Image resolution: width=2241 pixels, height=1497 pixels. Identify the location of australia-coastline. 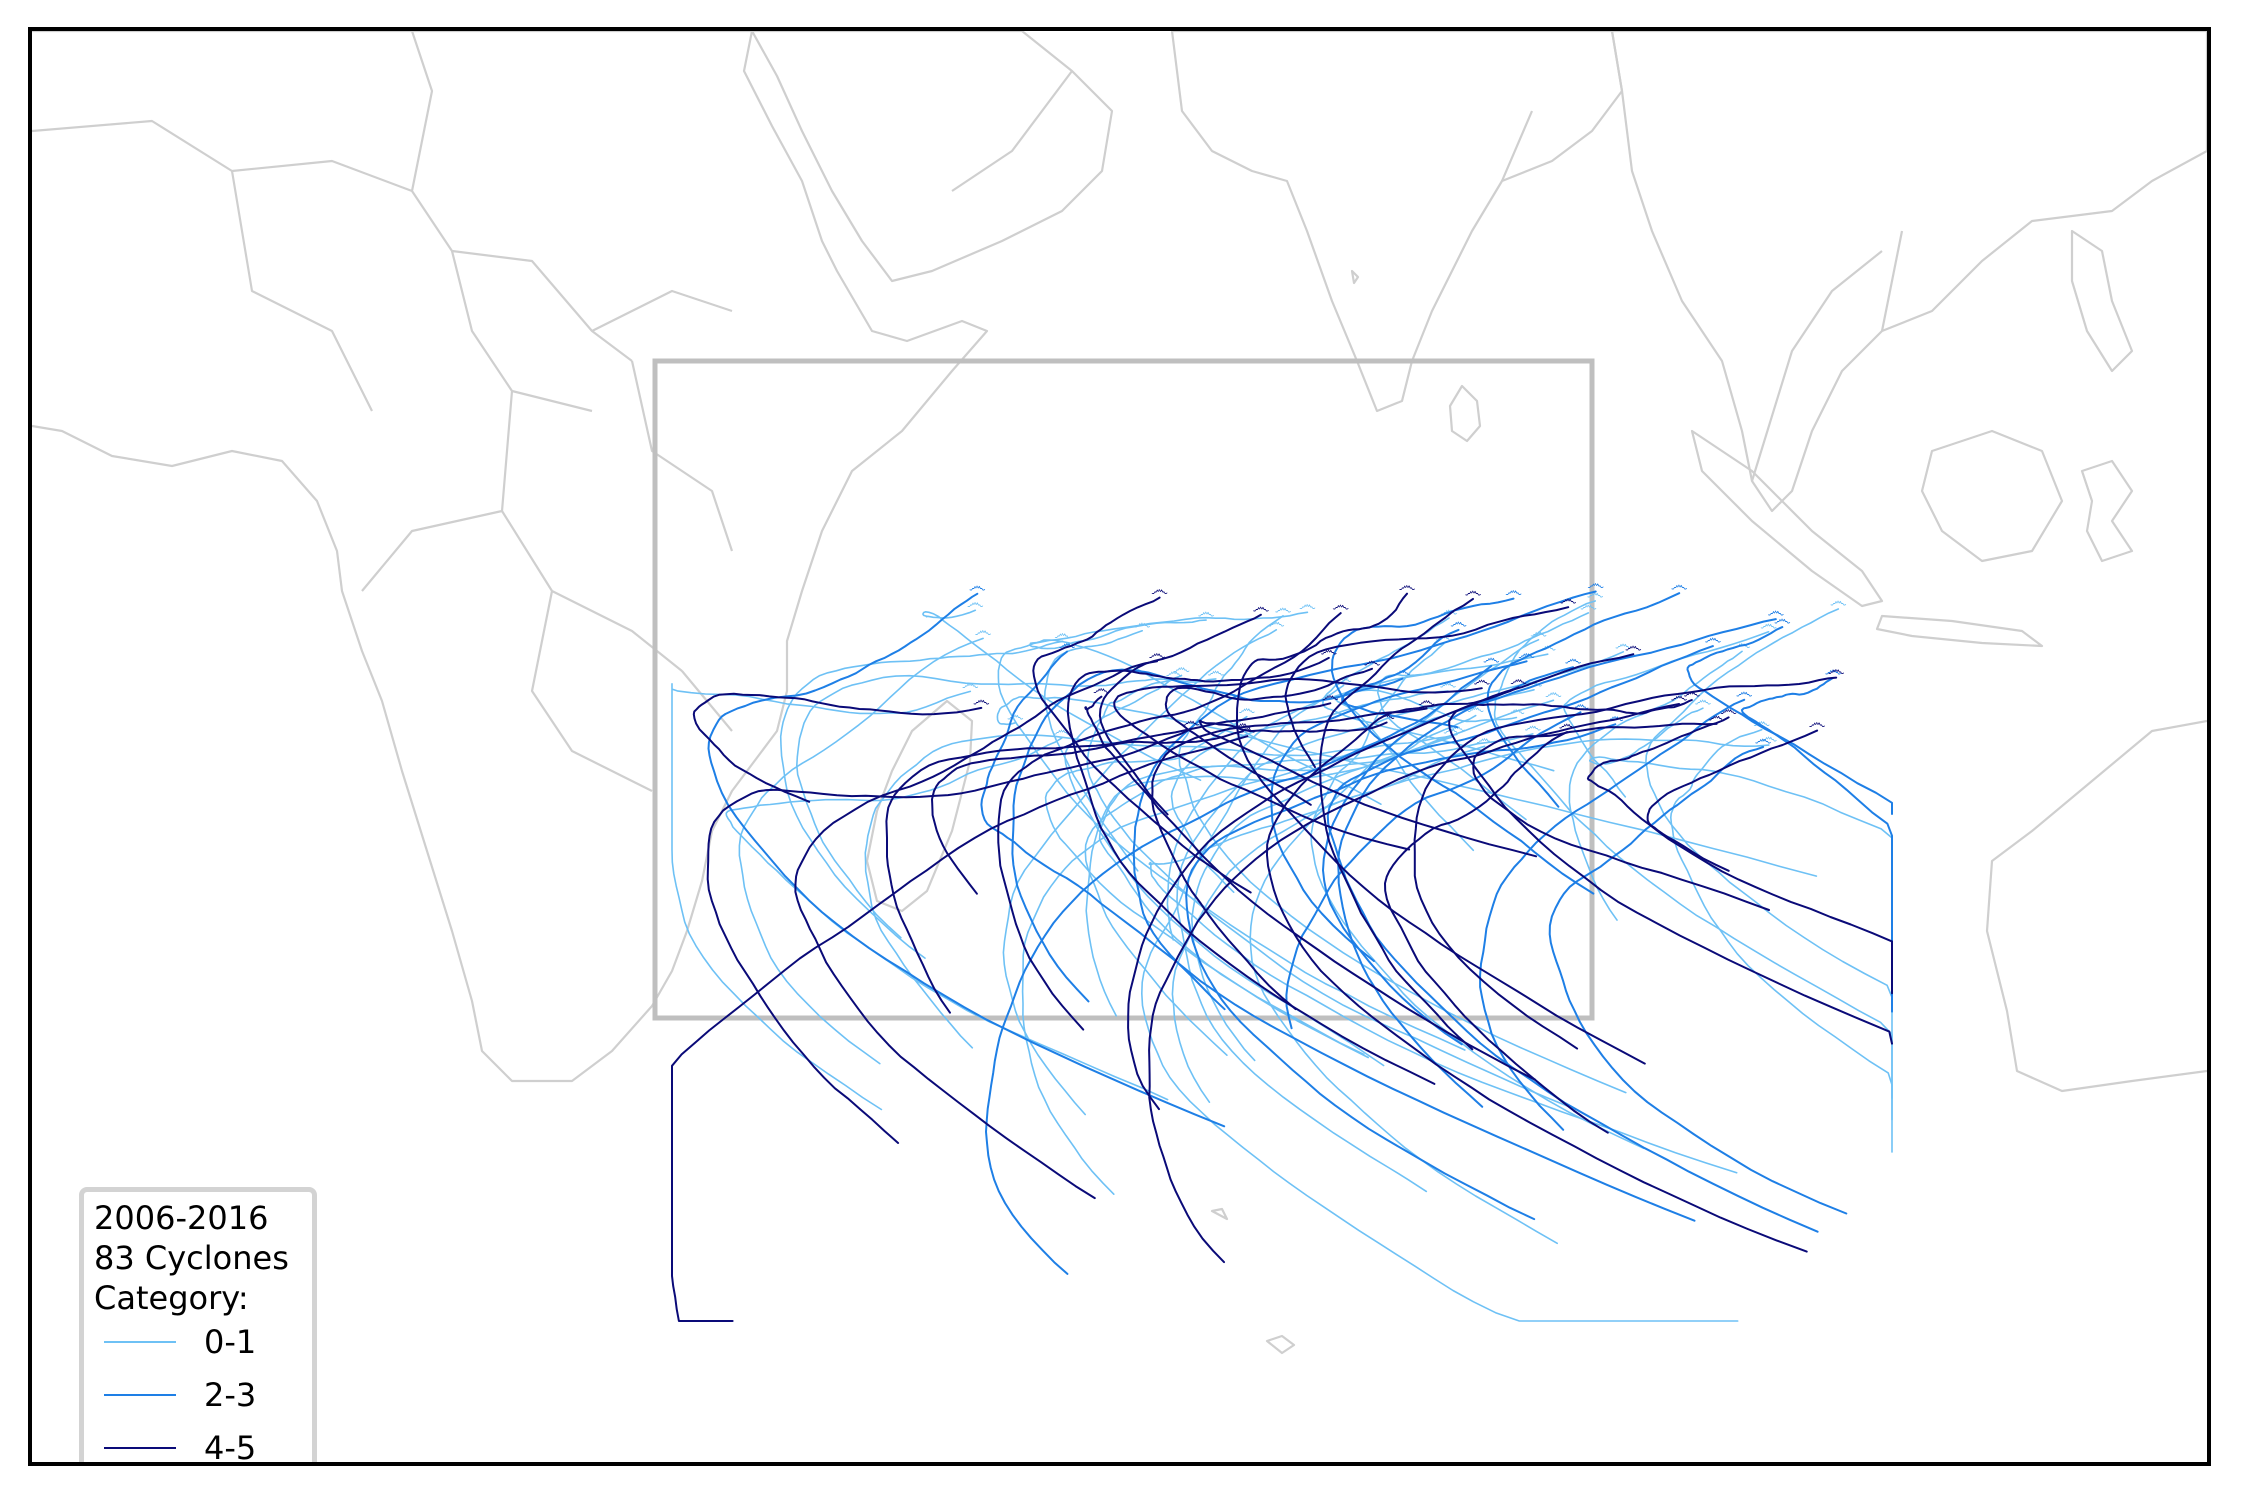
(2096, 906).